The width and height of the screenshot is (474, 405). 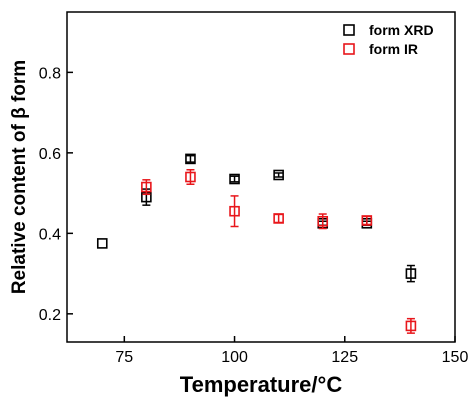 What do you see at coordinates (19, 177) in the screenshot?
I see `y-axis-title: Relative content of β form` at bounding box center [19, 177].